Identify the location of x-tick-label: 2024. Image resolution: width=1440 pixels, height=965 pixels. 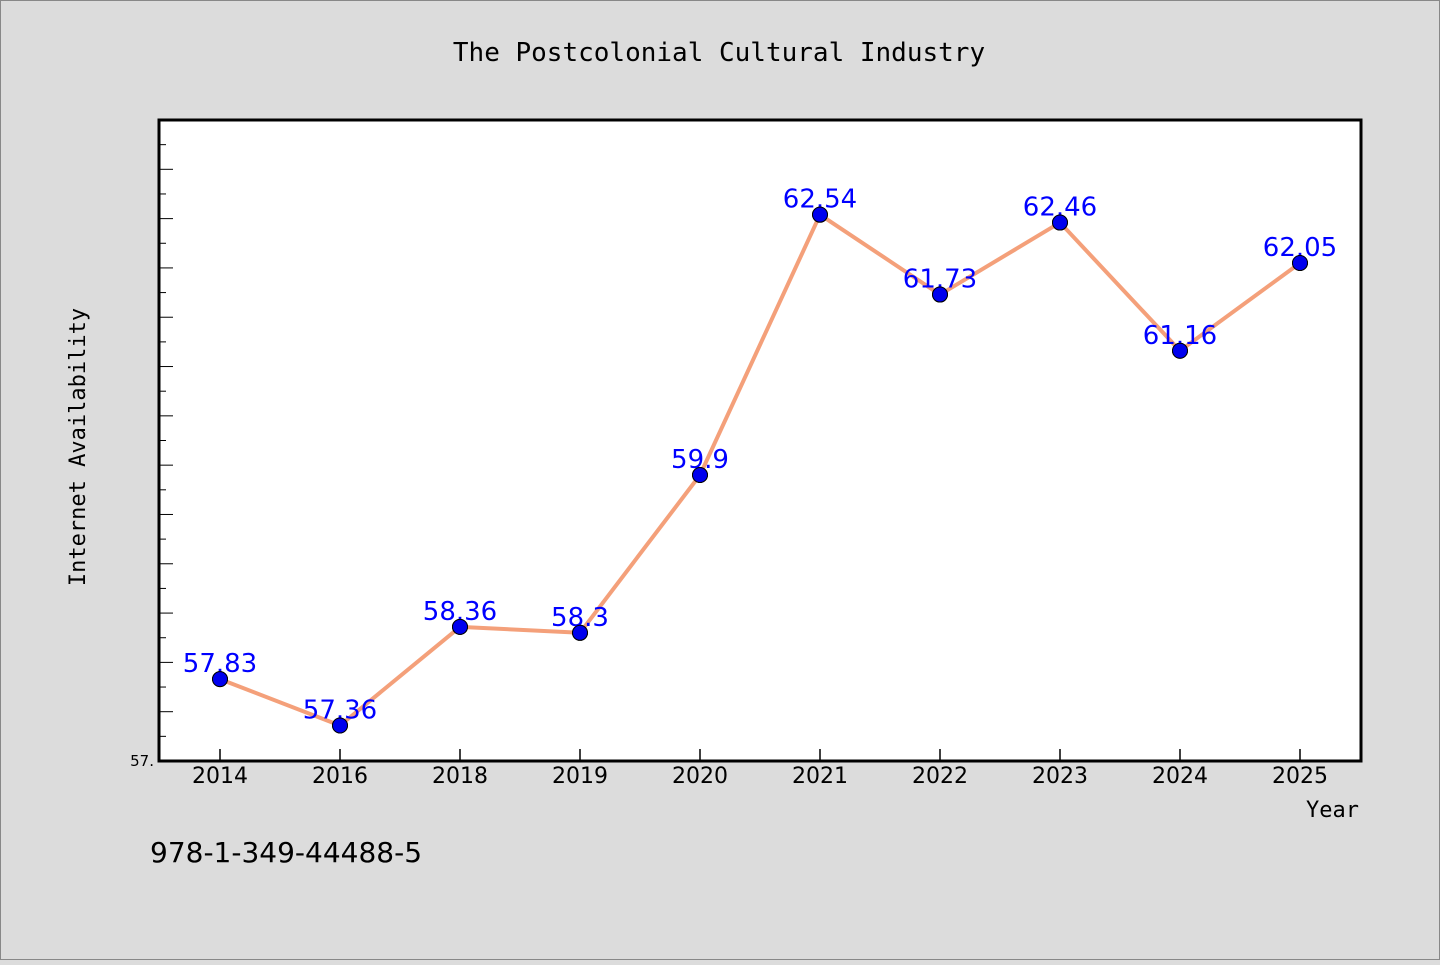
(1180, 776).